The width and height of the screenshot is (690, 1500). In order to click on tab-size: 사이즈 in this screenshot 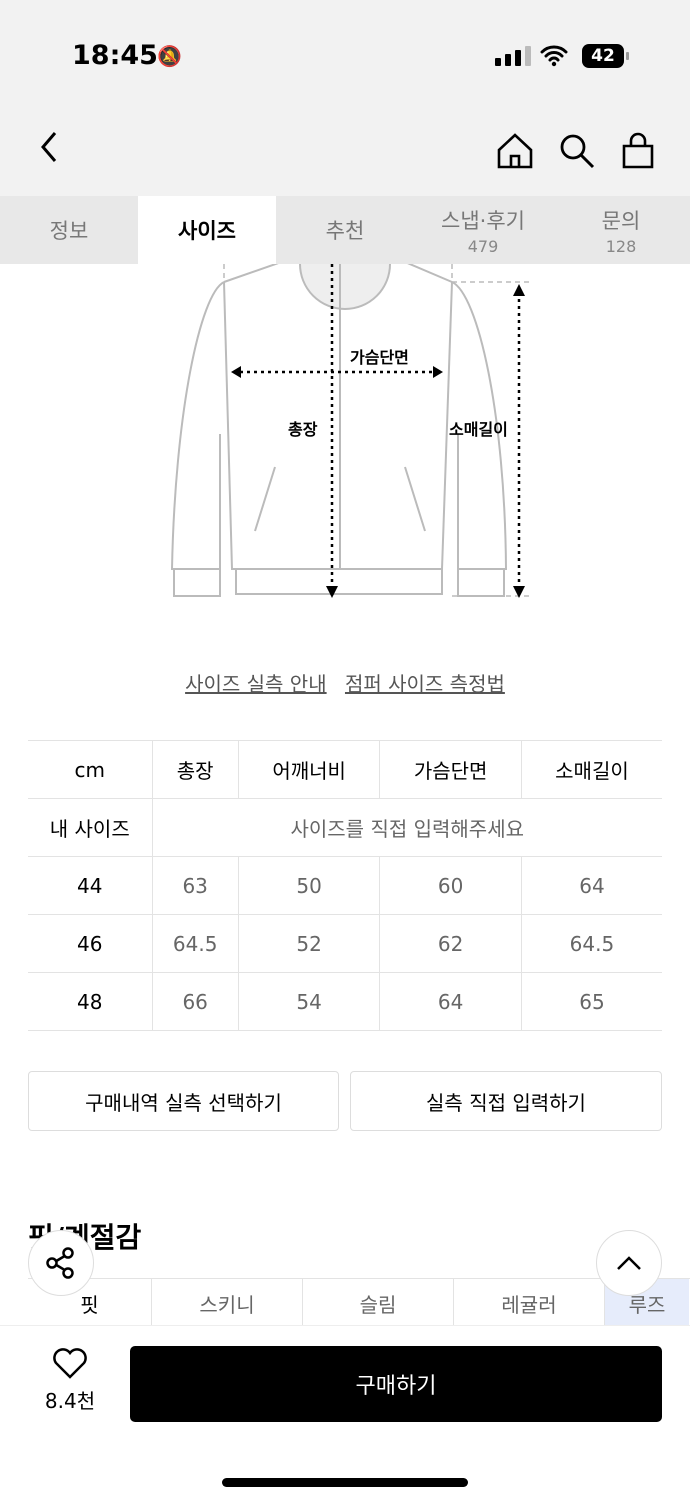, I will do `click(207, 230)`.